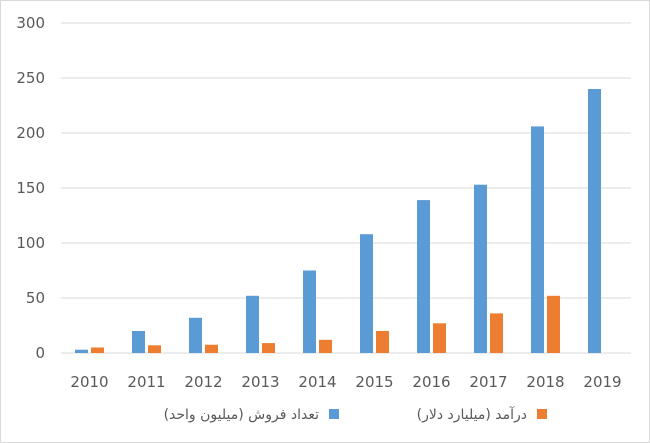  Describe the element at coordinates (317, 382) in the screenshot. I see `x-tick-label: 2014` at that location.